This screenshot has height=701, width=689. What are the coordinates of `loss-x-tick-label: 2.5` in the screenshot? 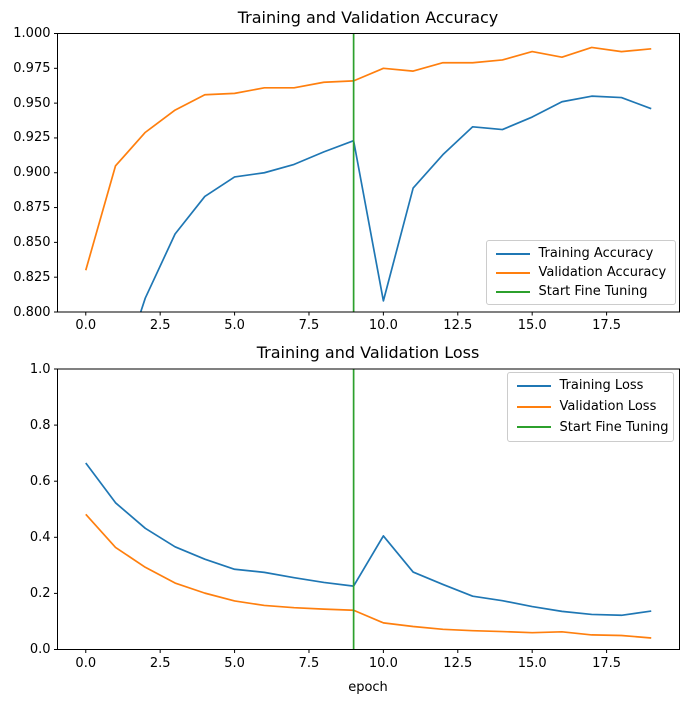 It's located at (160, 663).